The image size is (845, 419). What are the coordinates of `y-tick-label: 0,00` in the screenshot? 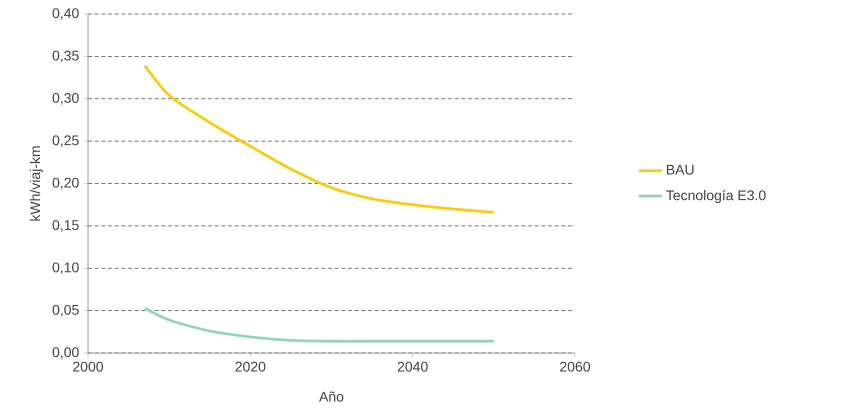 It's located at (65, 353).